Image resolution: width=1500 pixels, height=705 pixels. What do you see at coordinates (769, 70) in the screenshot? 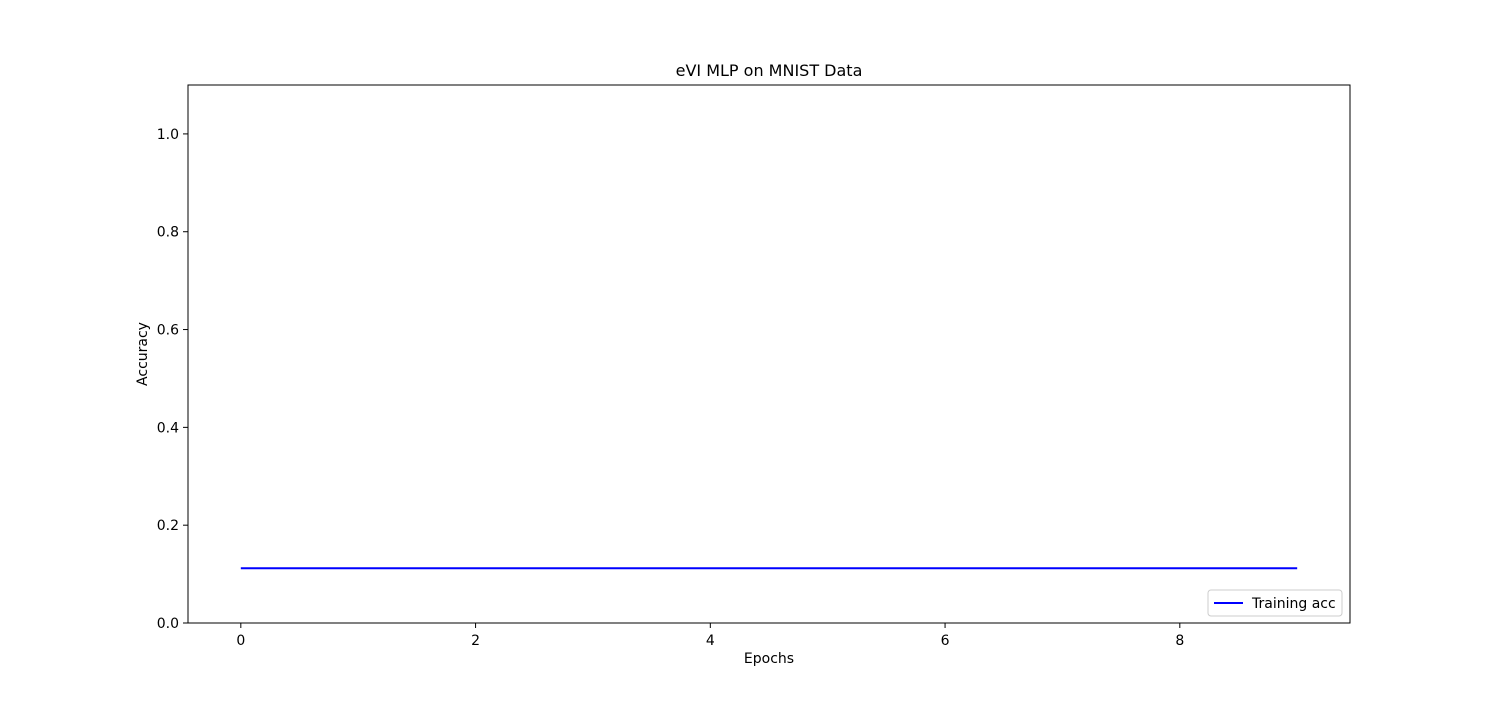
I see `chart-title: eVI MLP on MNIST Data` at bounding box center [769, 70].